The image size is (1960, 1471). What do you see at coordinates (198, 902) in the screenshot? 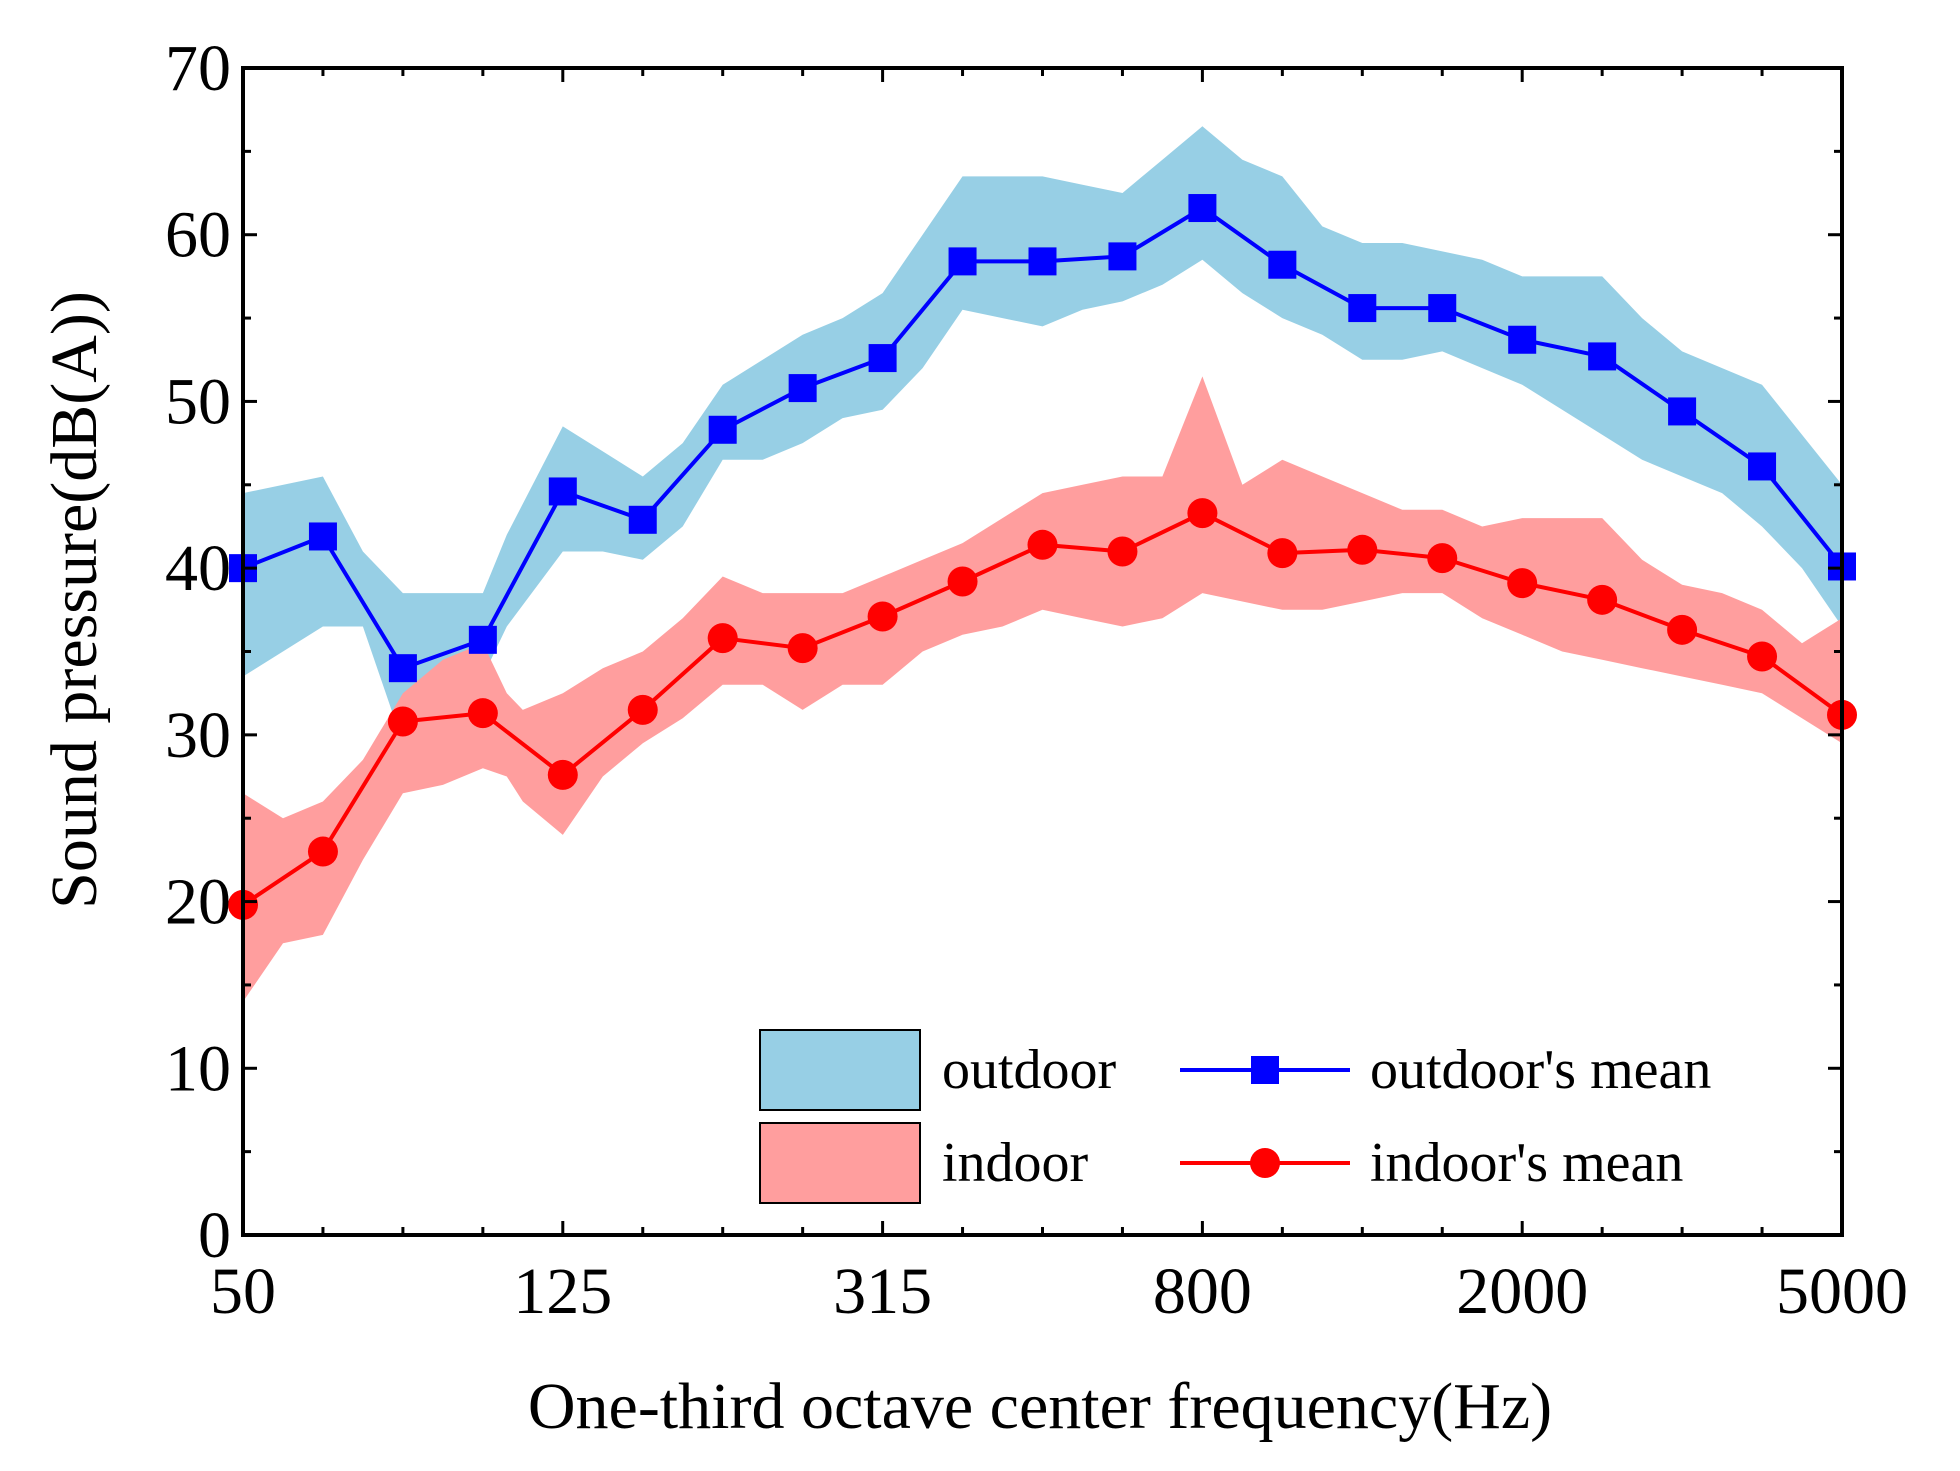
I see `y-tick-label-20: 20` at bounding box center [198, 902].